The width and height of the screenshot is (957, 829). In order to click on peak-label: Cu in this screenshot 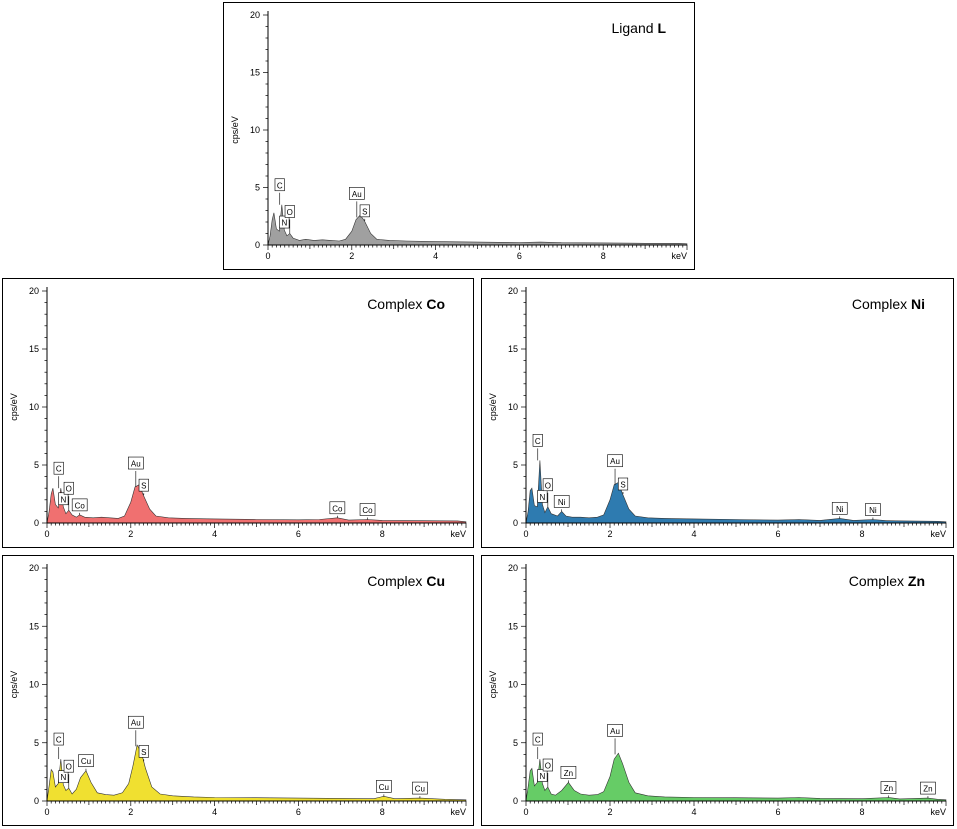, I will do `click(420, 790)`.